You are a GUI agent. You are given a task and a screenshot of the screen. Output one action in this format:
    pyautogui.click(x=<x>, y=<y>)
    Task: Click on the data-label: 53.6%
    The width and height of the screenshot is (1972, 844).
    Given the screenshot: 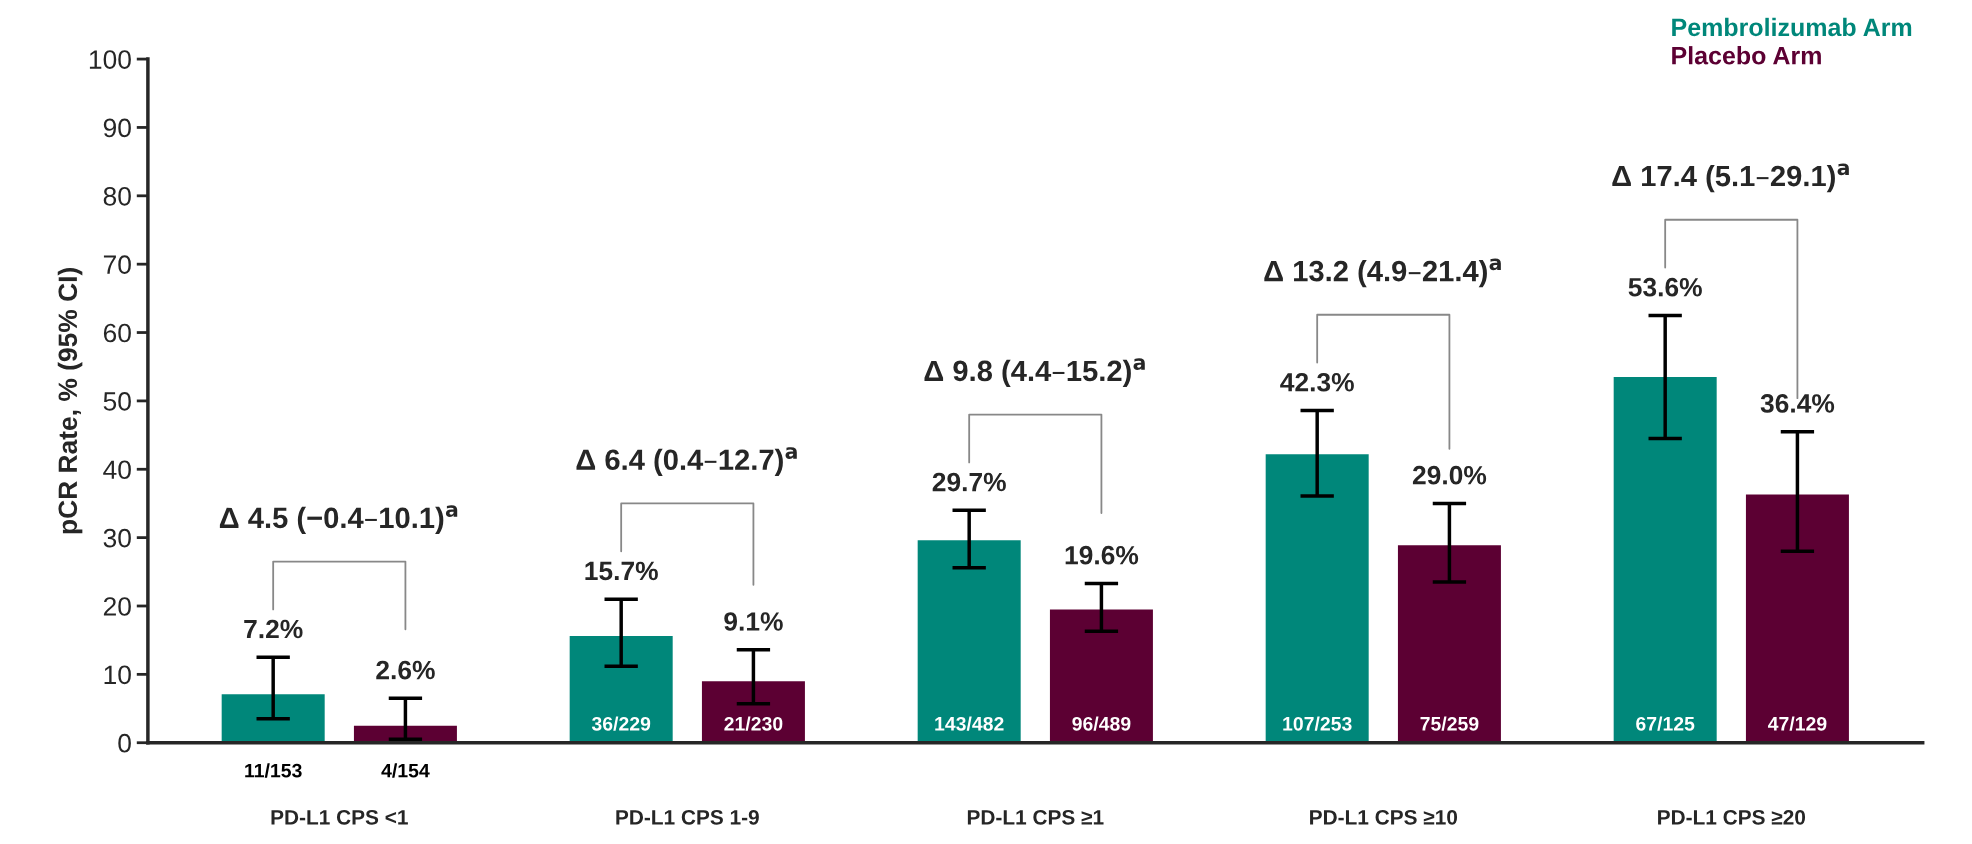 What is the action you would take?
    pyautogui.click(x=1665, y=287)
    